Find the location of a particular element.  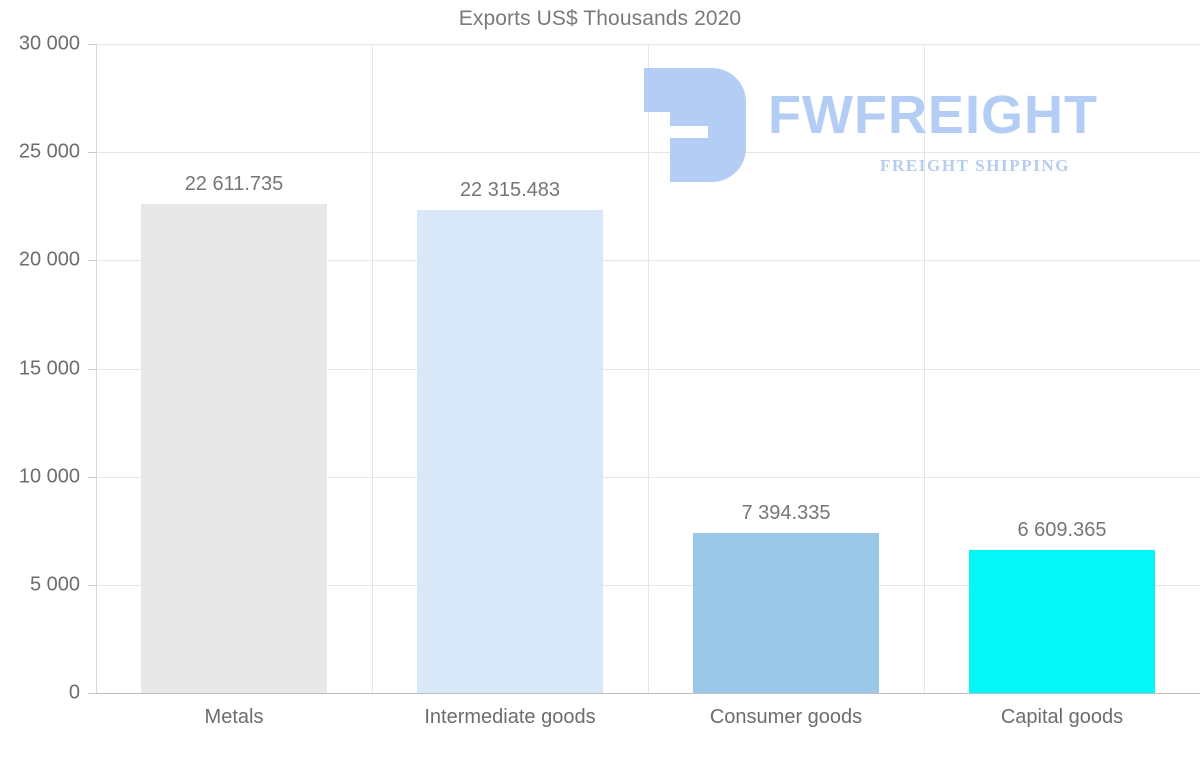

bar-value-label: 22 611.735 is located at coordinates (234, 183).